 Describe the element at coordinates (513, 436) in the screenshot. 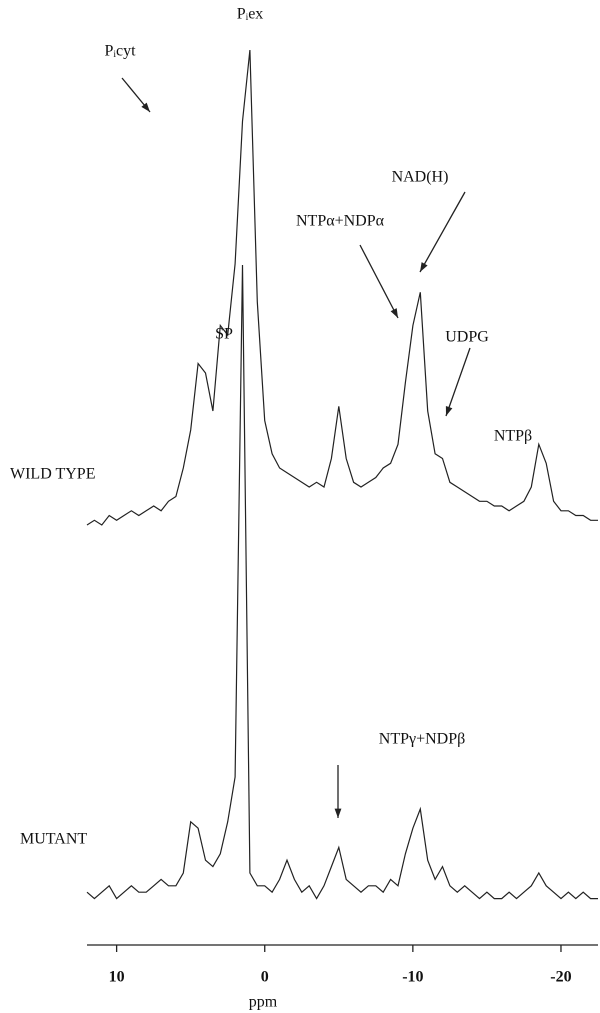

I see `peak-label: NTPβ` at that location.